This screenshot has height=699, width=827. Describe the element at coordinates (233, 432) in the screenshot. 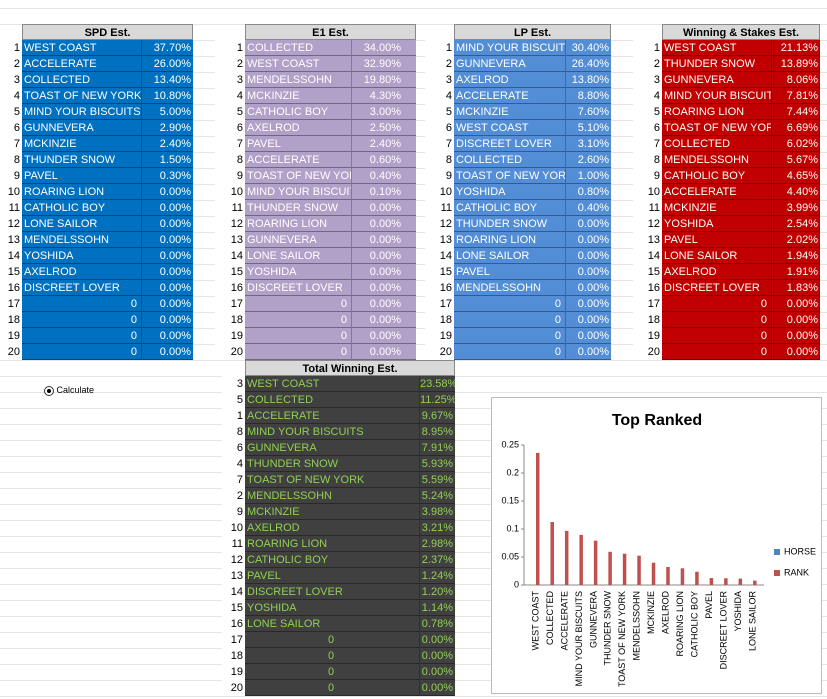

I see `row-number: 8` at that location.